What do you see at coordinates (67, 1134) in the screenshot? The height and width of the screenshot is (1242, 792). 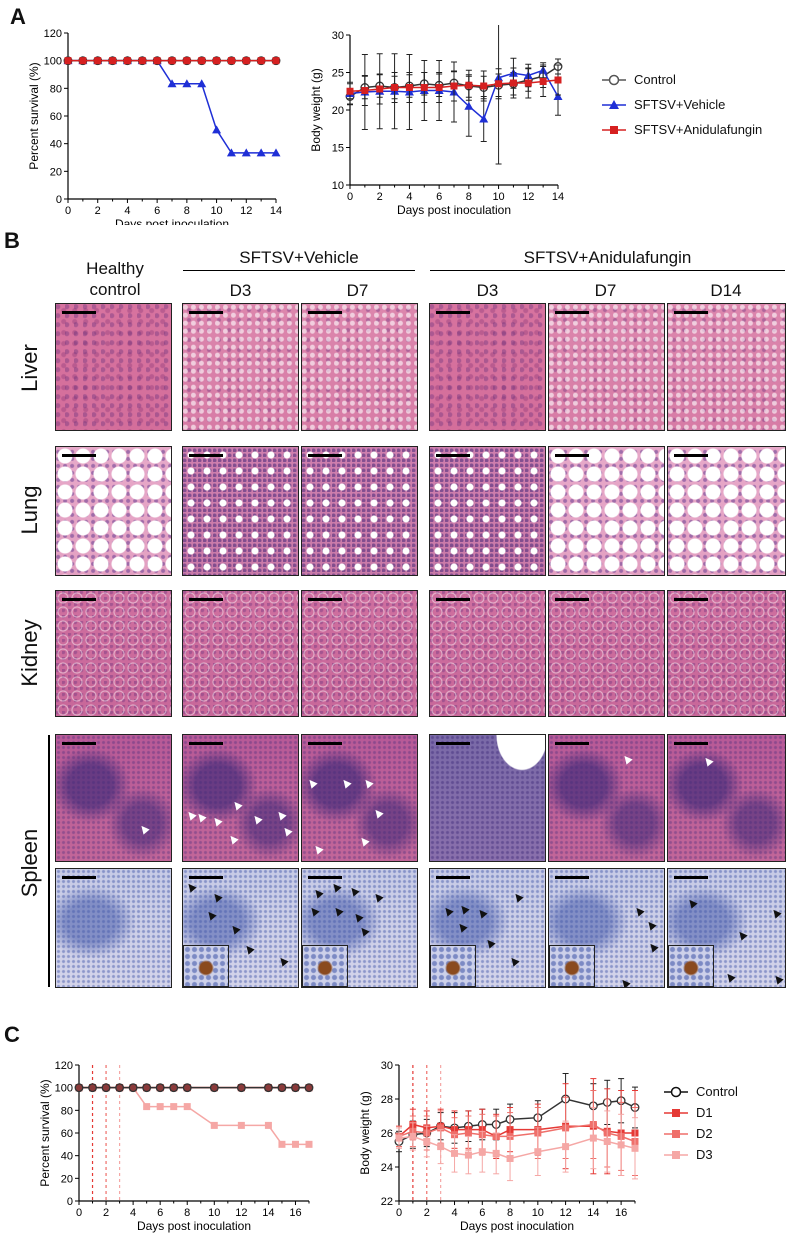 I see `y-tick-label: 60` at bounding box center [67, 1134].